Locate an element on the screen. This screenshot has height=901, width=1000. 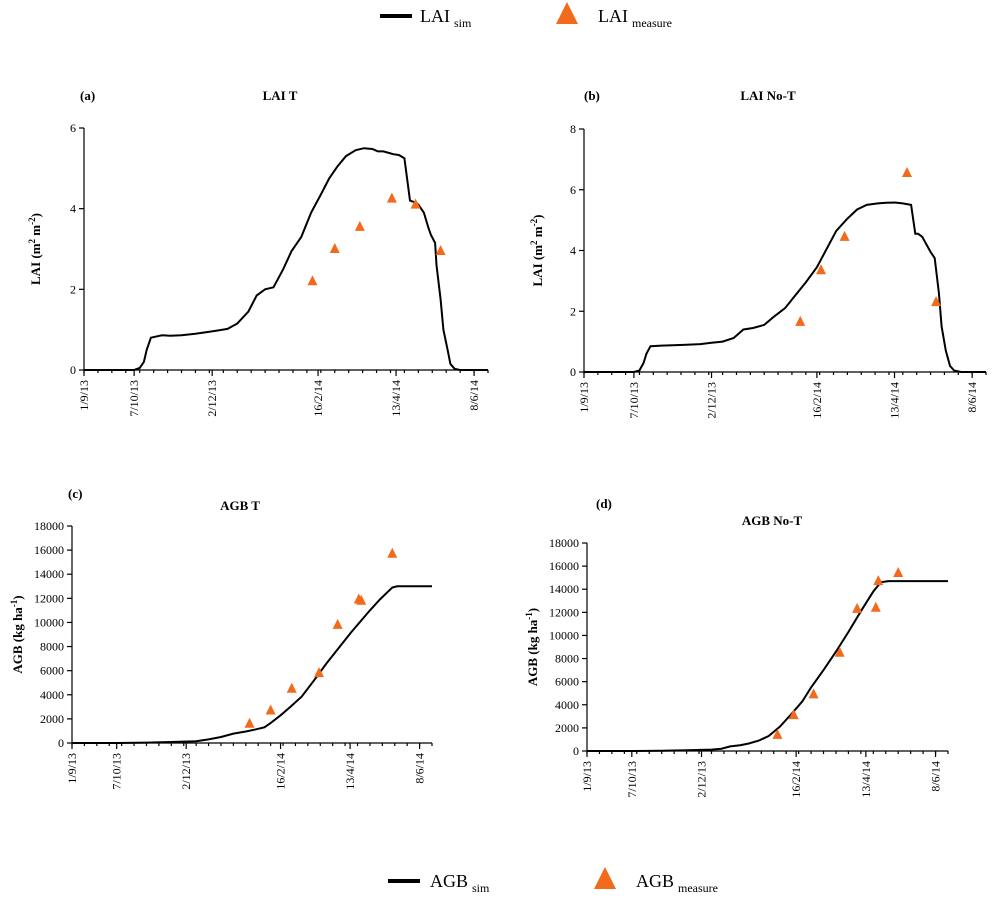
legend-bottom-sim-label: AGB sim is located at coordinates (460, 883).